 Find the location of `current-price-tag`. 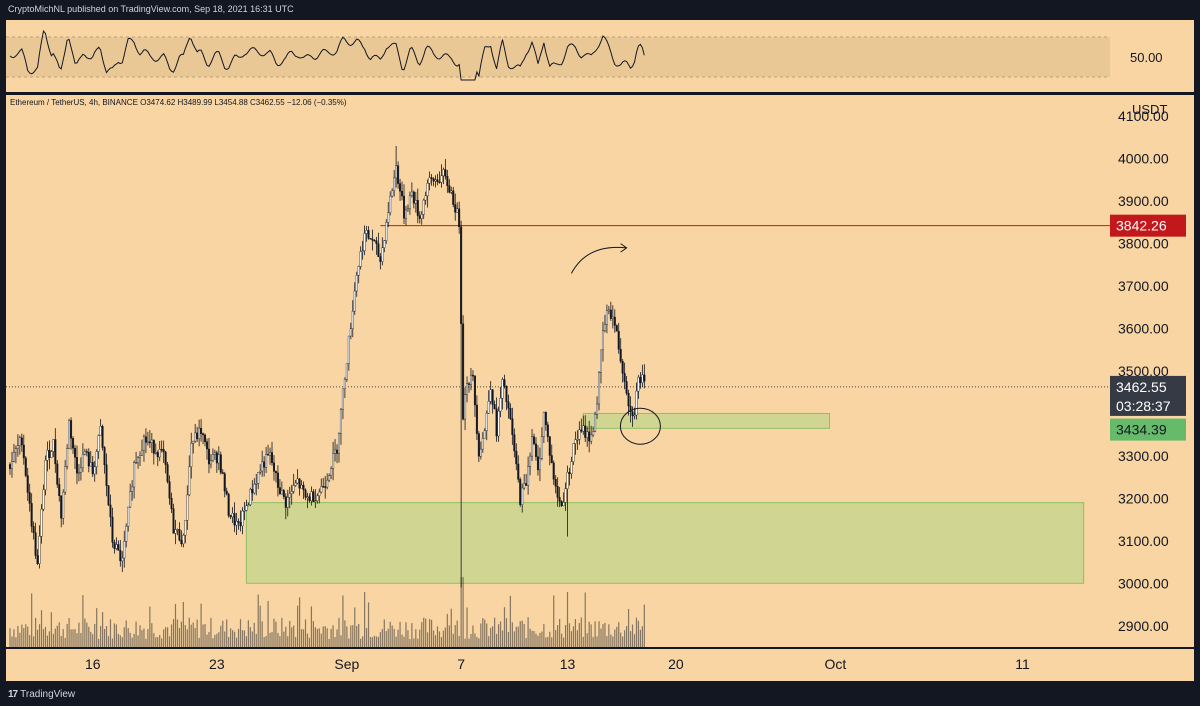

current-price-tag is located at coordinates (1148, 395).